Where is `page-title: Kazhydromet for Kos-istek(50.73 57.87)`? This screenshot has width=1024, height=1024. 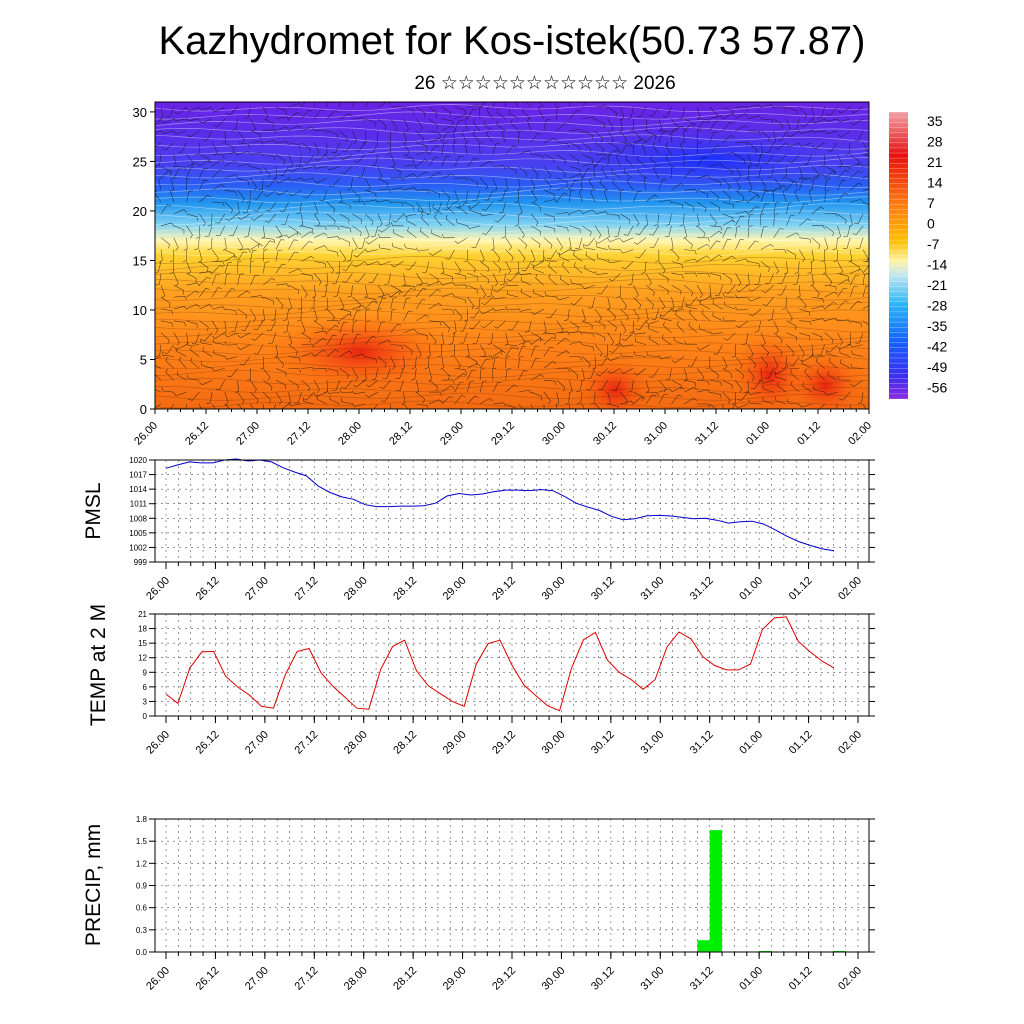 page-title: Kazhydromet for Kos-istek(50.73 57.87) is located at coordinates (512, 41).